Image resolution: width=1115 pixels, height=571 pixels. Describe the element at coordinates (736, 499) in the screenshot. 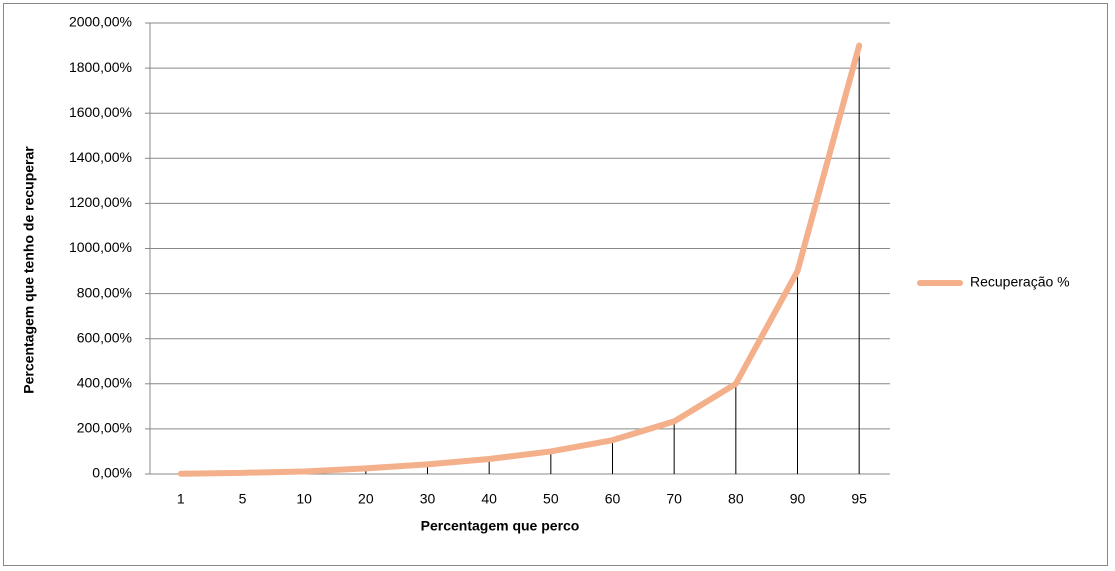

I see `x-tick-label: 80` at that location.